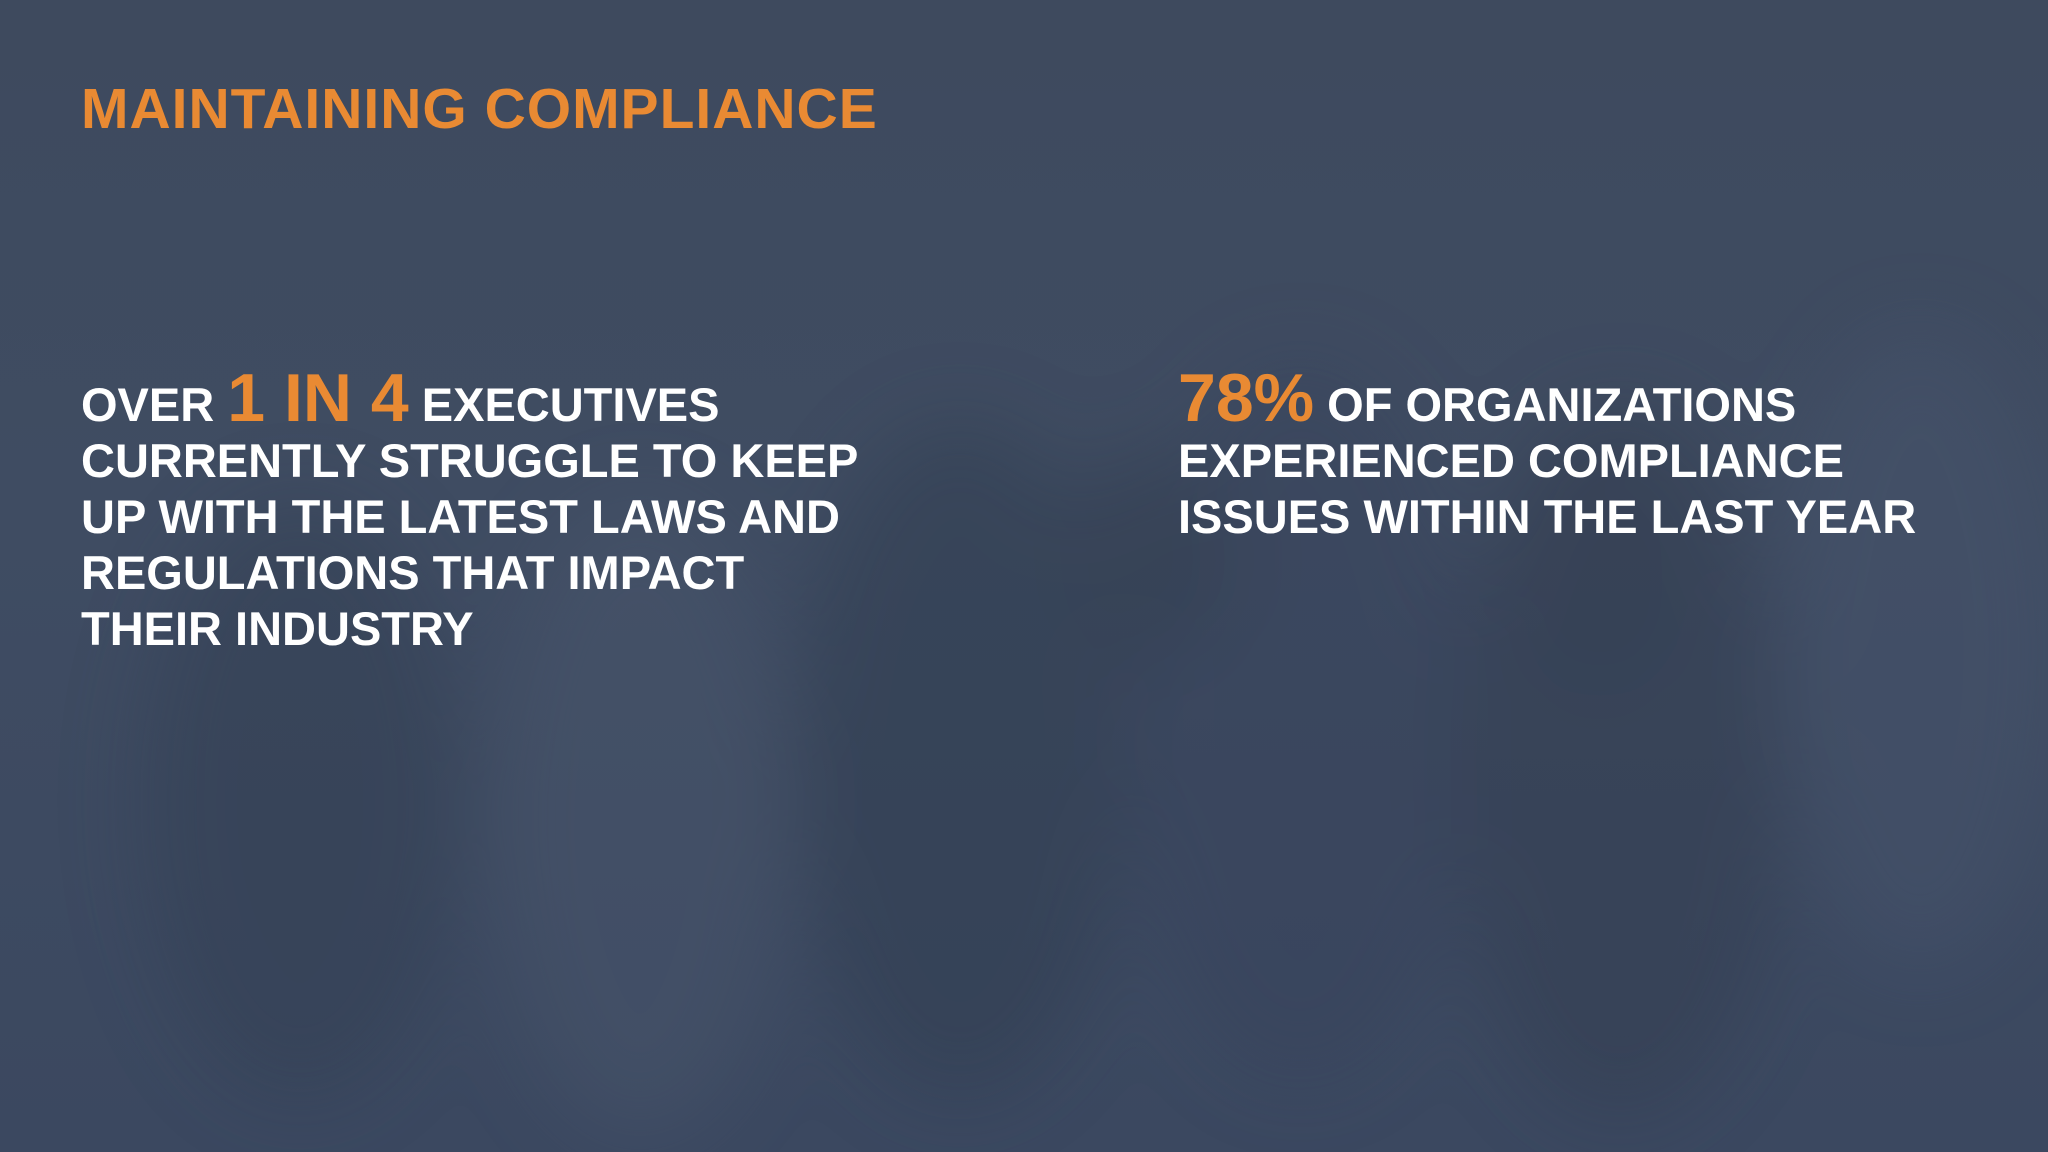 The width and height of the screenshot is (2048, 1152). Describe the element at coordinates (148, 404) in the screenshot. I see `stat-prefix: OVER` at that location.